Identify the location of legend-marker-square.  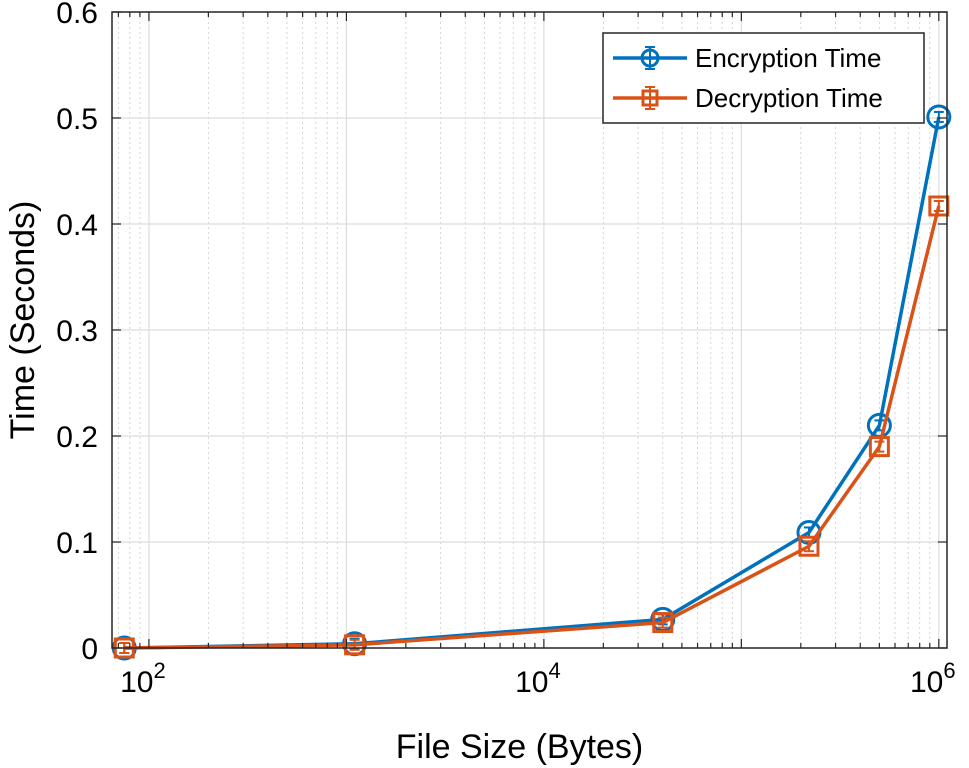
(650, 98).